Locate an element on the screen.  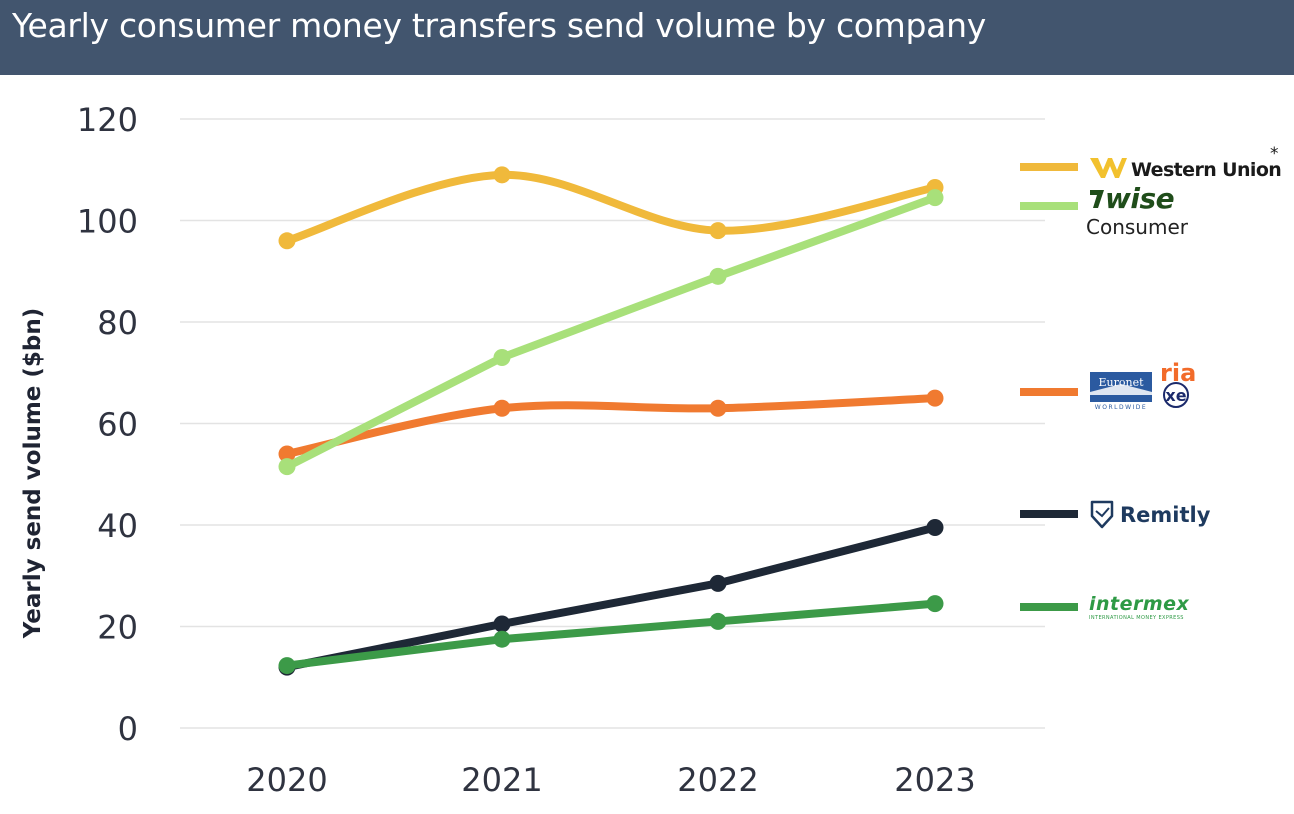
x-tick-label: 2021 is located at coordinates (501, 780).